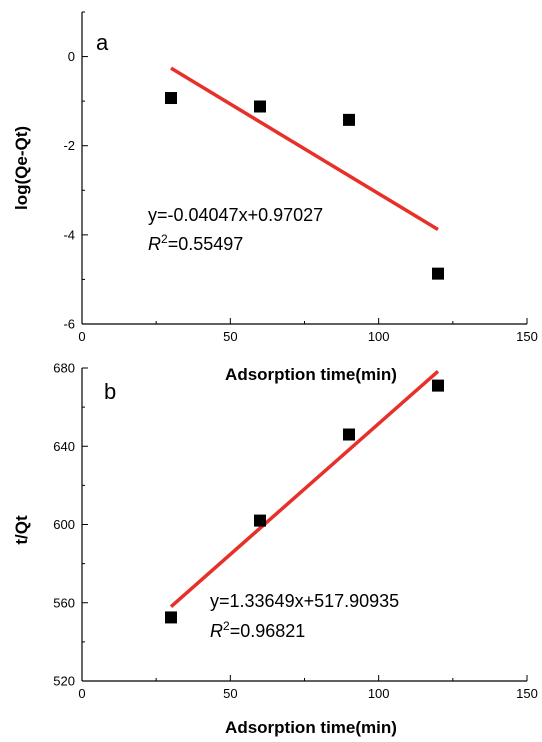 This screenshot has height=742, width=542. What do you see at coordinates (226, 626) in the screenshot?
I see `panel-b-r2-exponent: 2` at bounding box center [226, 626].